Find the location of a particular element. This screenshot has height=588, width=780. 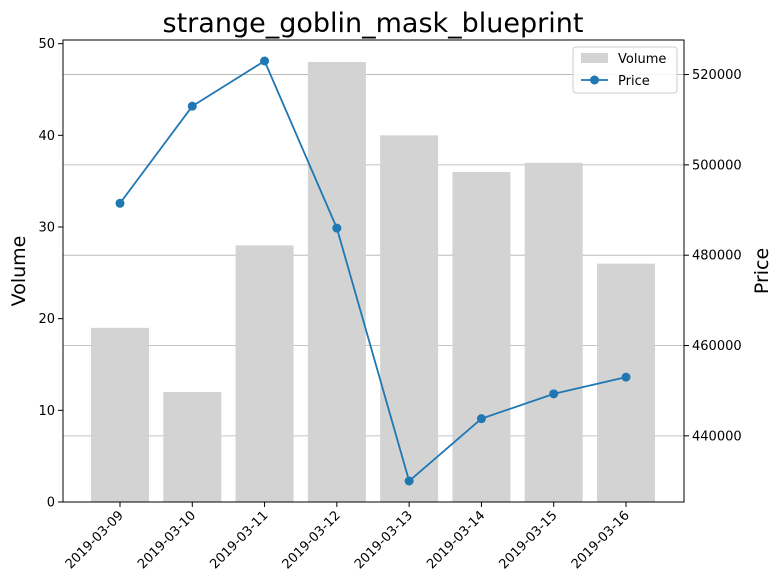

y-left-tick-label: 40 is located at coordinates (46, 136).